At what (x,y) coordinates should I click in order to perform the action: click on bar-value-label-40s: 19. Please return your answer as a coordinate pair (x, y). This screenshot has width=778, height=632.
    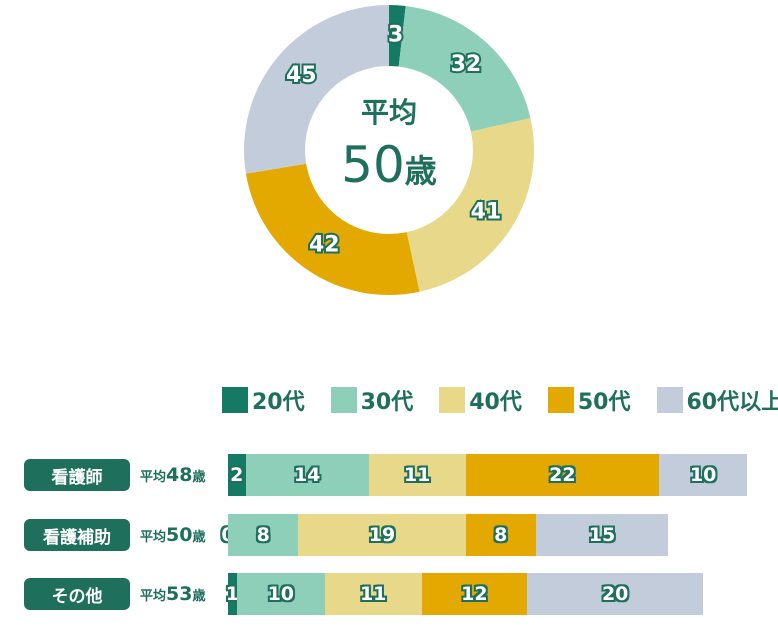
    Looking at the image, I should click on (382, 535).